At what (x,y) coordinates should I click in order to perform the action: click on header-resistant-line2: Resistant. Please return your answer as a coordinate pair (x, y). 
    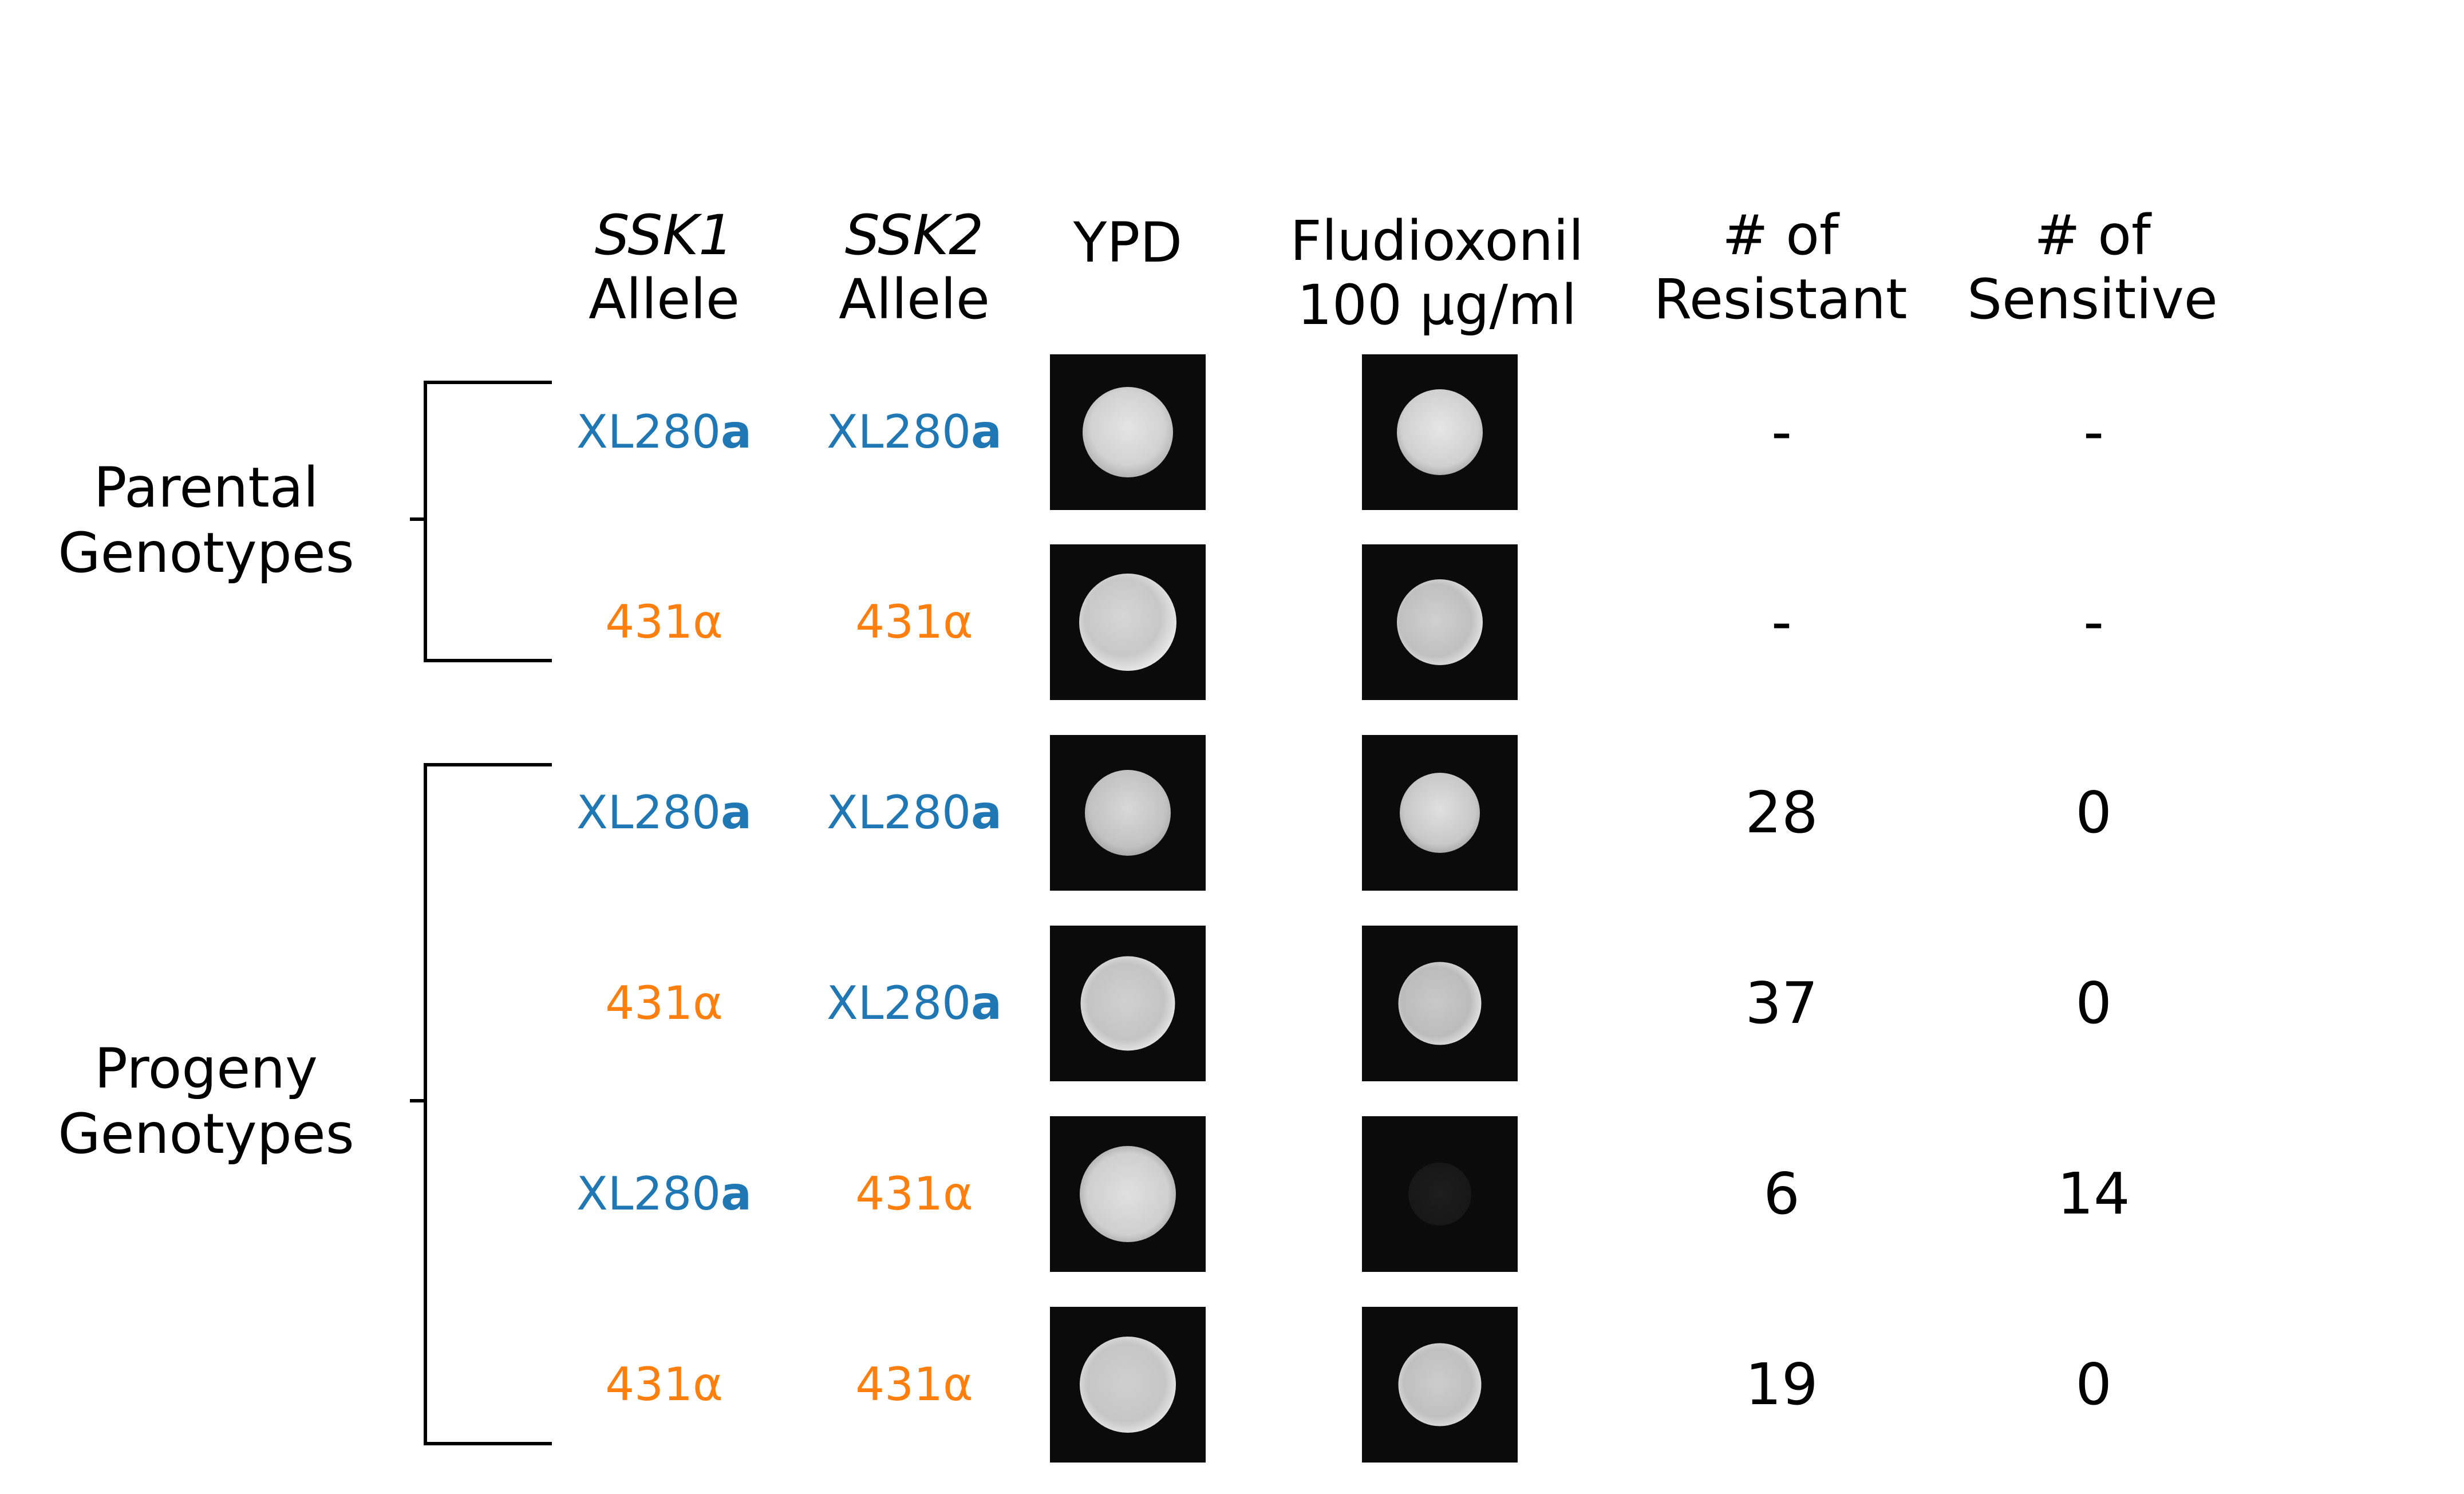
    Looking at the image, I should click on (1780, 299).